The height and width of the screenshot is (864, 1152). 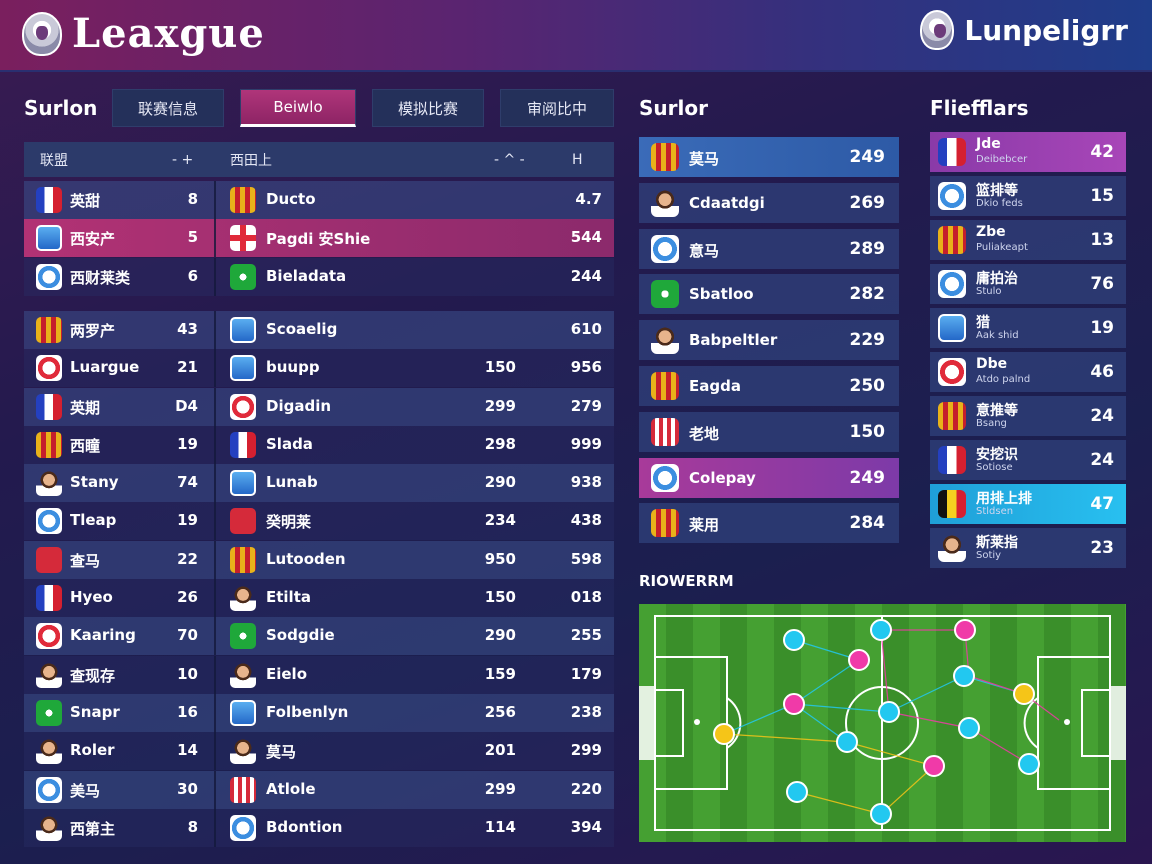 I want to click on tab-beiwlo: Beiwlo, so click(x=298, y=108).